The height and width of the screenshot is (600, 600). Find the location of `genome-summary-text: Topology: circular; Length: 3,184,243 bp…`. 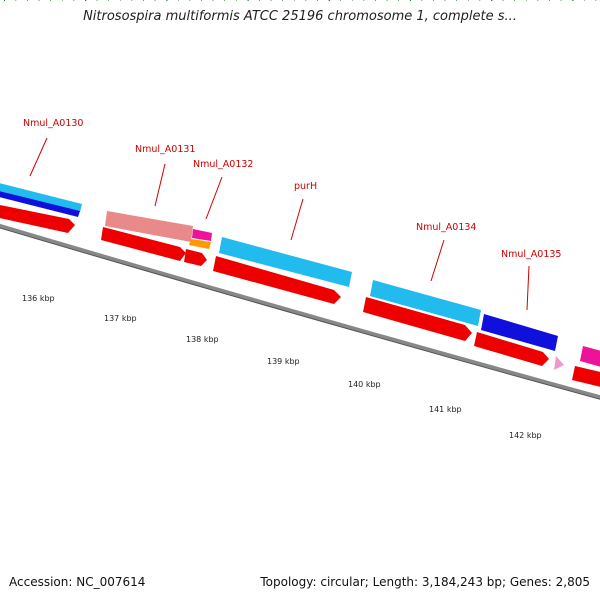

genome-summary-text: Topology: circular; Length: 3,184,243 bp… is located at coordinates (425, 582).